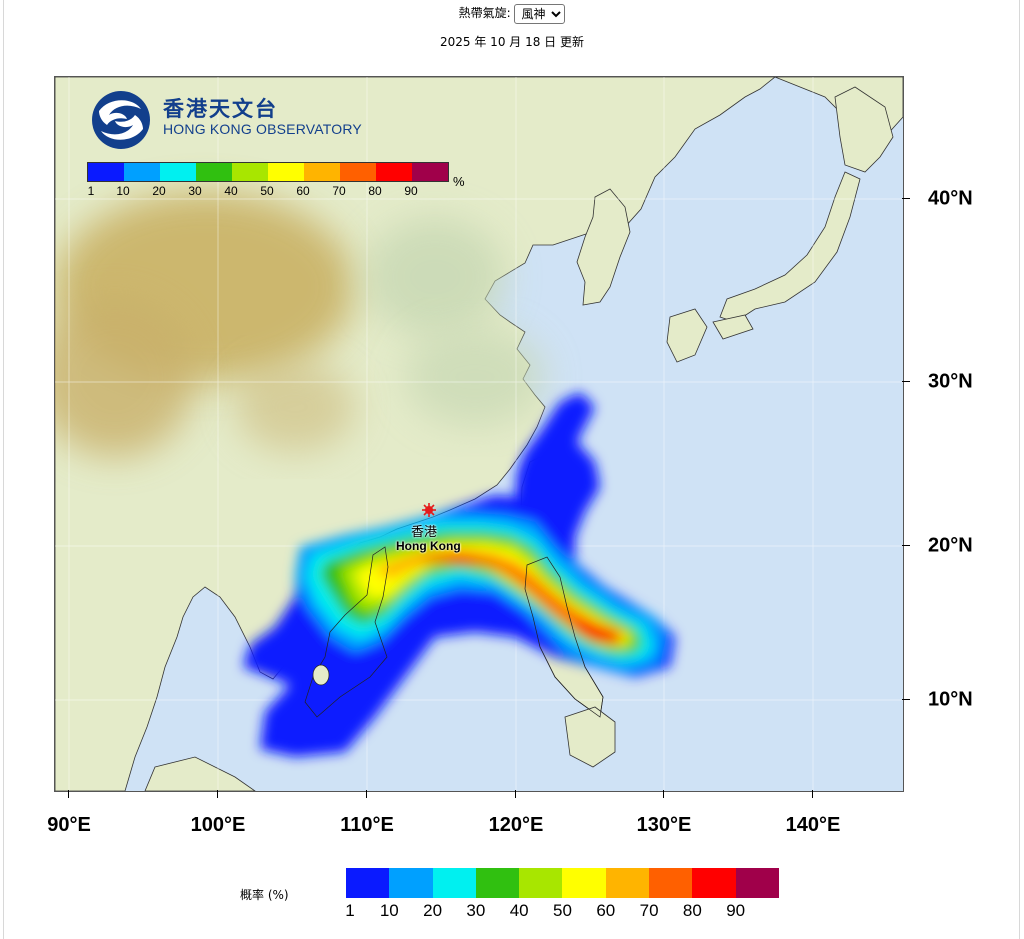 Image resolution: width=1024 pixels, height=939 pixels. I want to click on lon-label-140e: 140°E, so click(813, 825).